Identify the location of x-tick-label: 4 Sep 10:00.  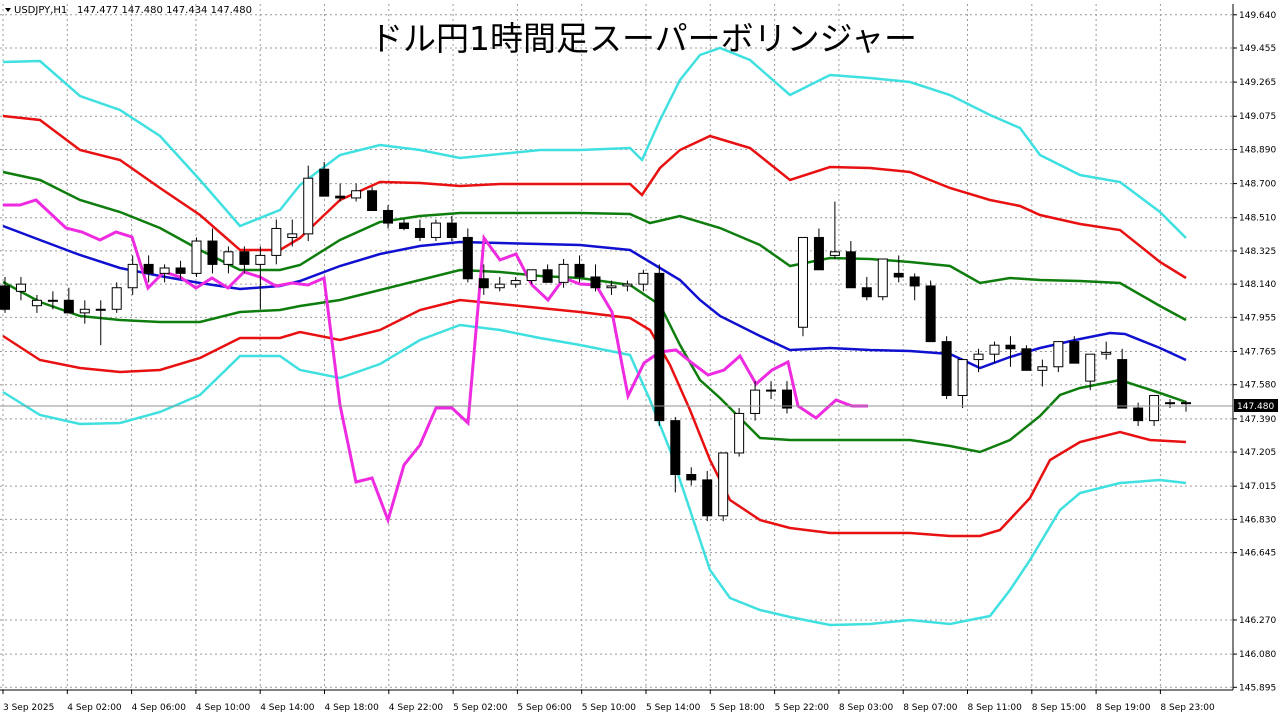
(223, 708).